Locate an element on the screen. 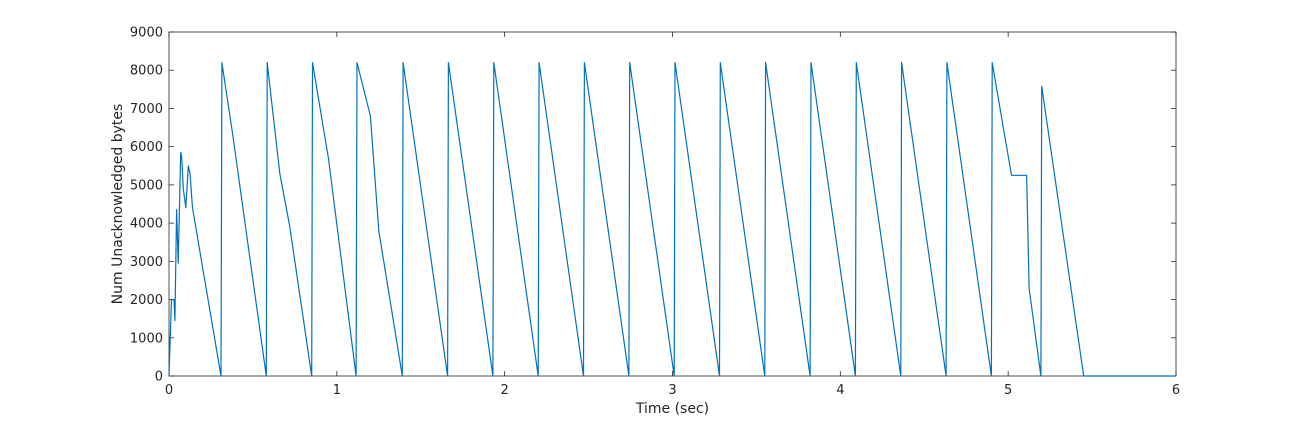 This screenshot has width=1301, height=422. y-tick-label: 7000 is located at coordinates (146, 109).